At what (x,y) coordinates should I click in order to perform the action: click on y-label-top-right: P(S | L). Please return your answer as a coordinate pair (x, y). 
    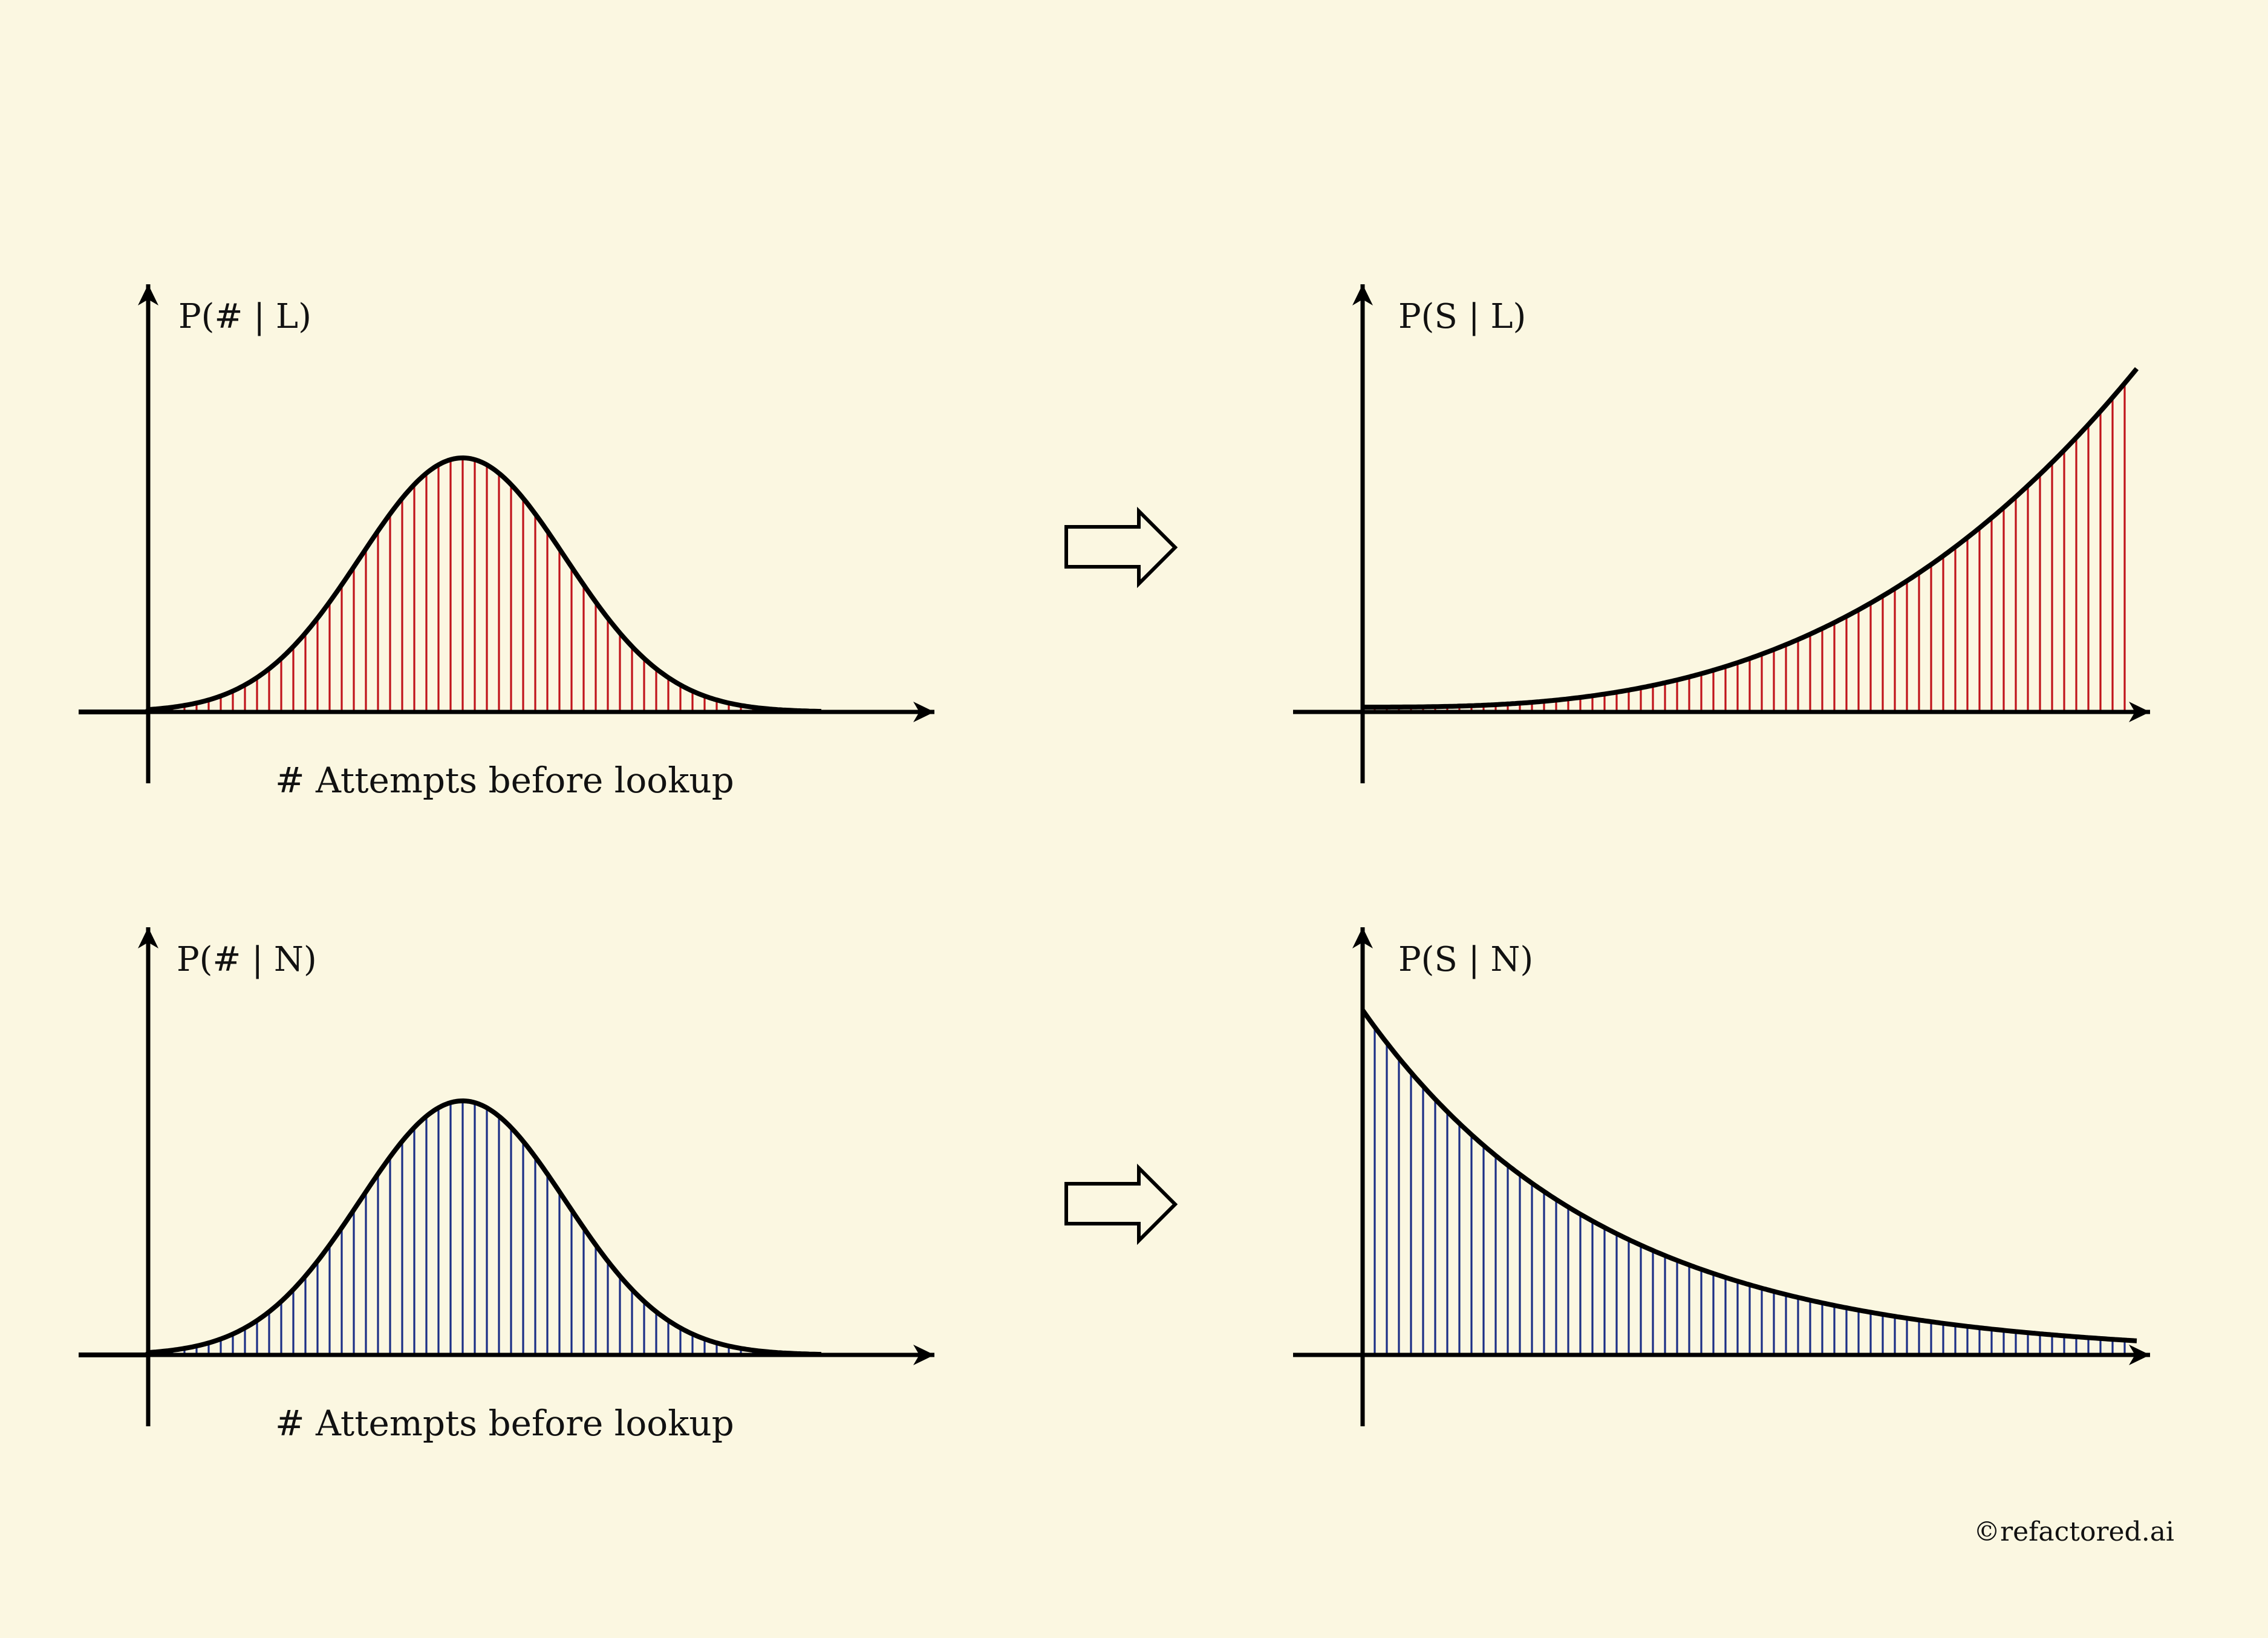
    Looking at the image, I should click on (1462, 316).